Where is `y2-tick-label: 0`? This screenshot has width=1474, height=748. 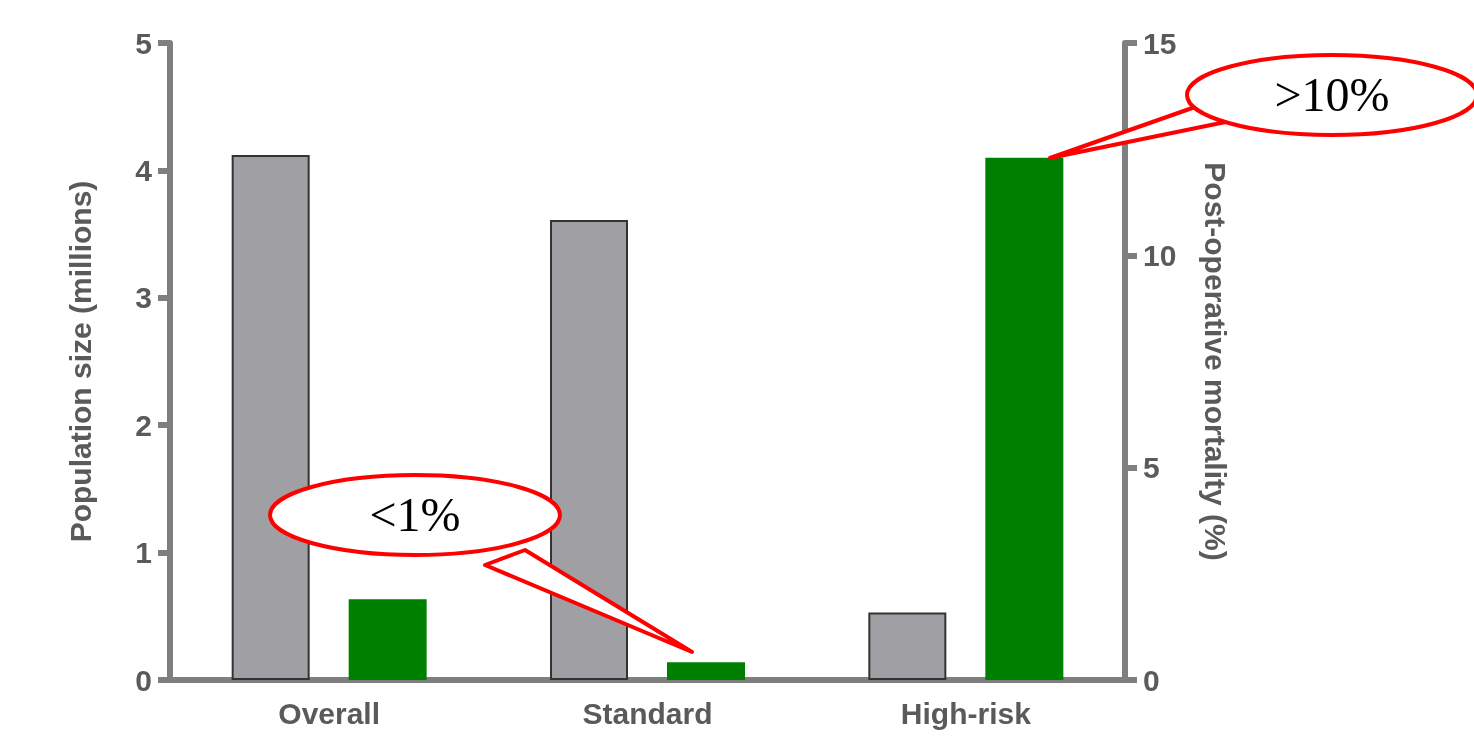 y2-tick-label: 0 is located at coordinates (1151, 680).